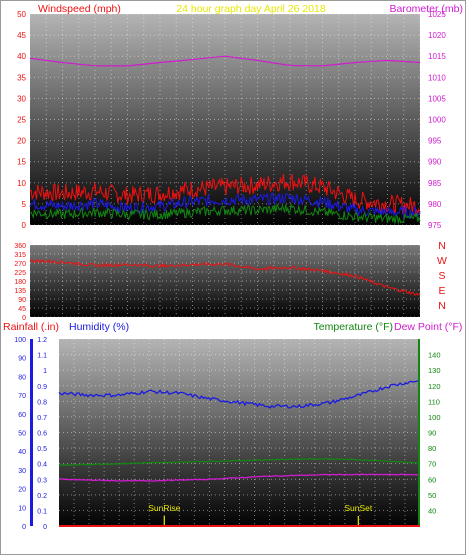 The height and width of the screenshot is (556, 466). I want to click on windspeed-tick-label: 50, so click(21, 14).